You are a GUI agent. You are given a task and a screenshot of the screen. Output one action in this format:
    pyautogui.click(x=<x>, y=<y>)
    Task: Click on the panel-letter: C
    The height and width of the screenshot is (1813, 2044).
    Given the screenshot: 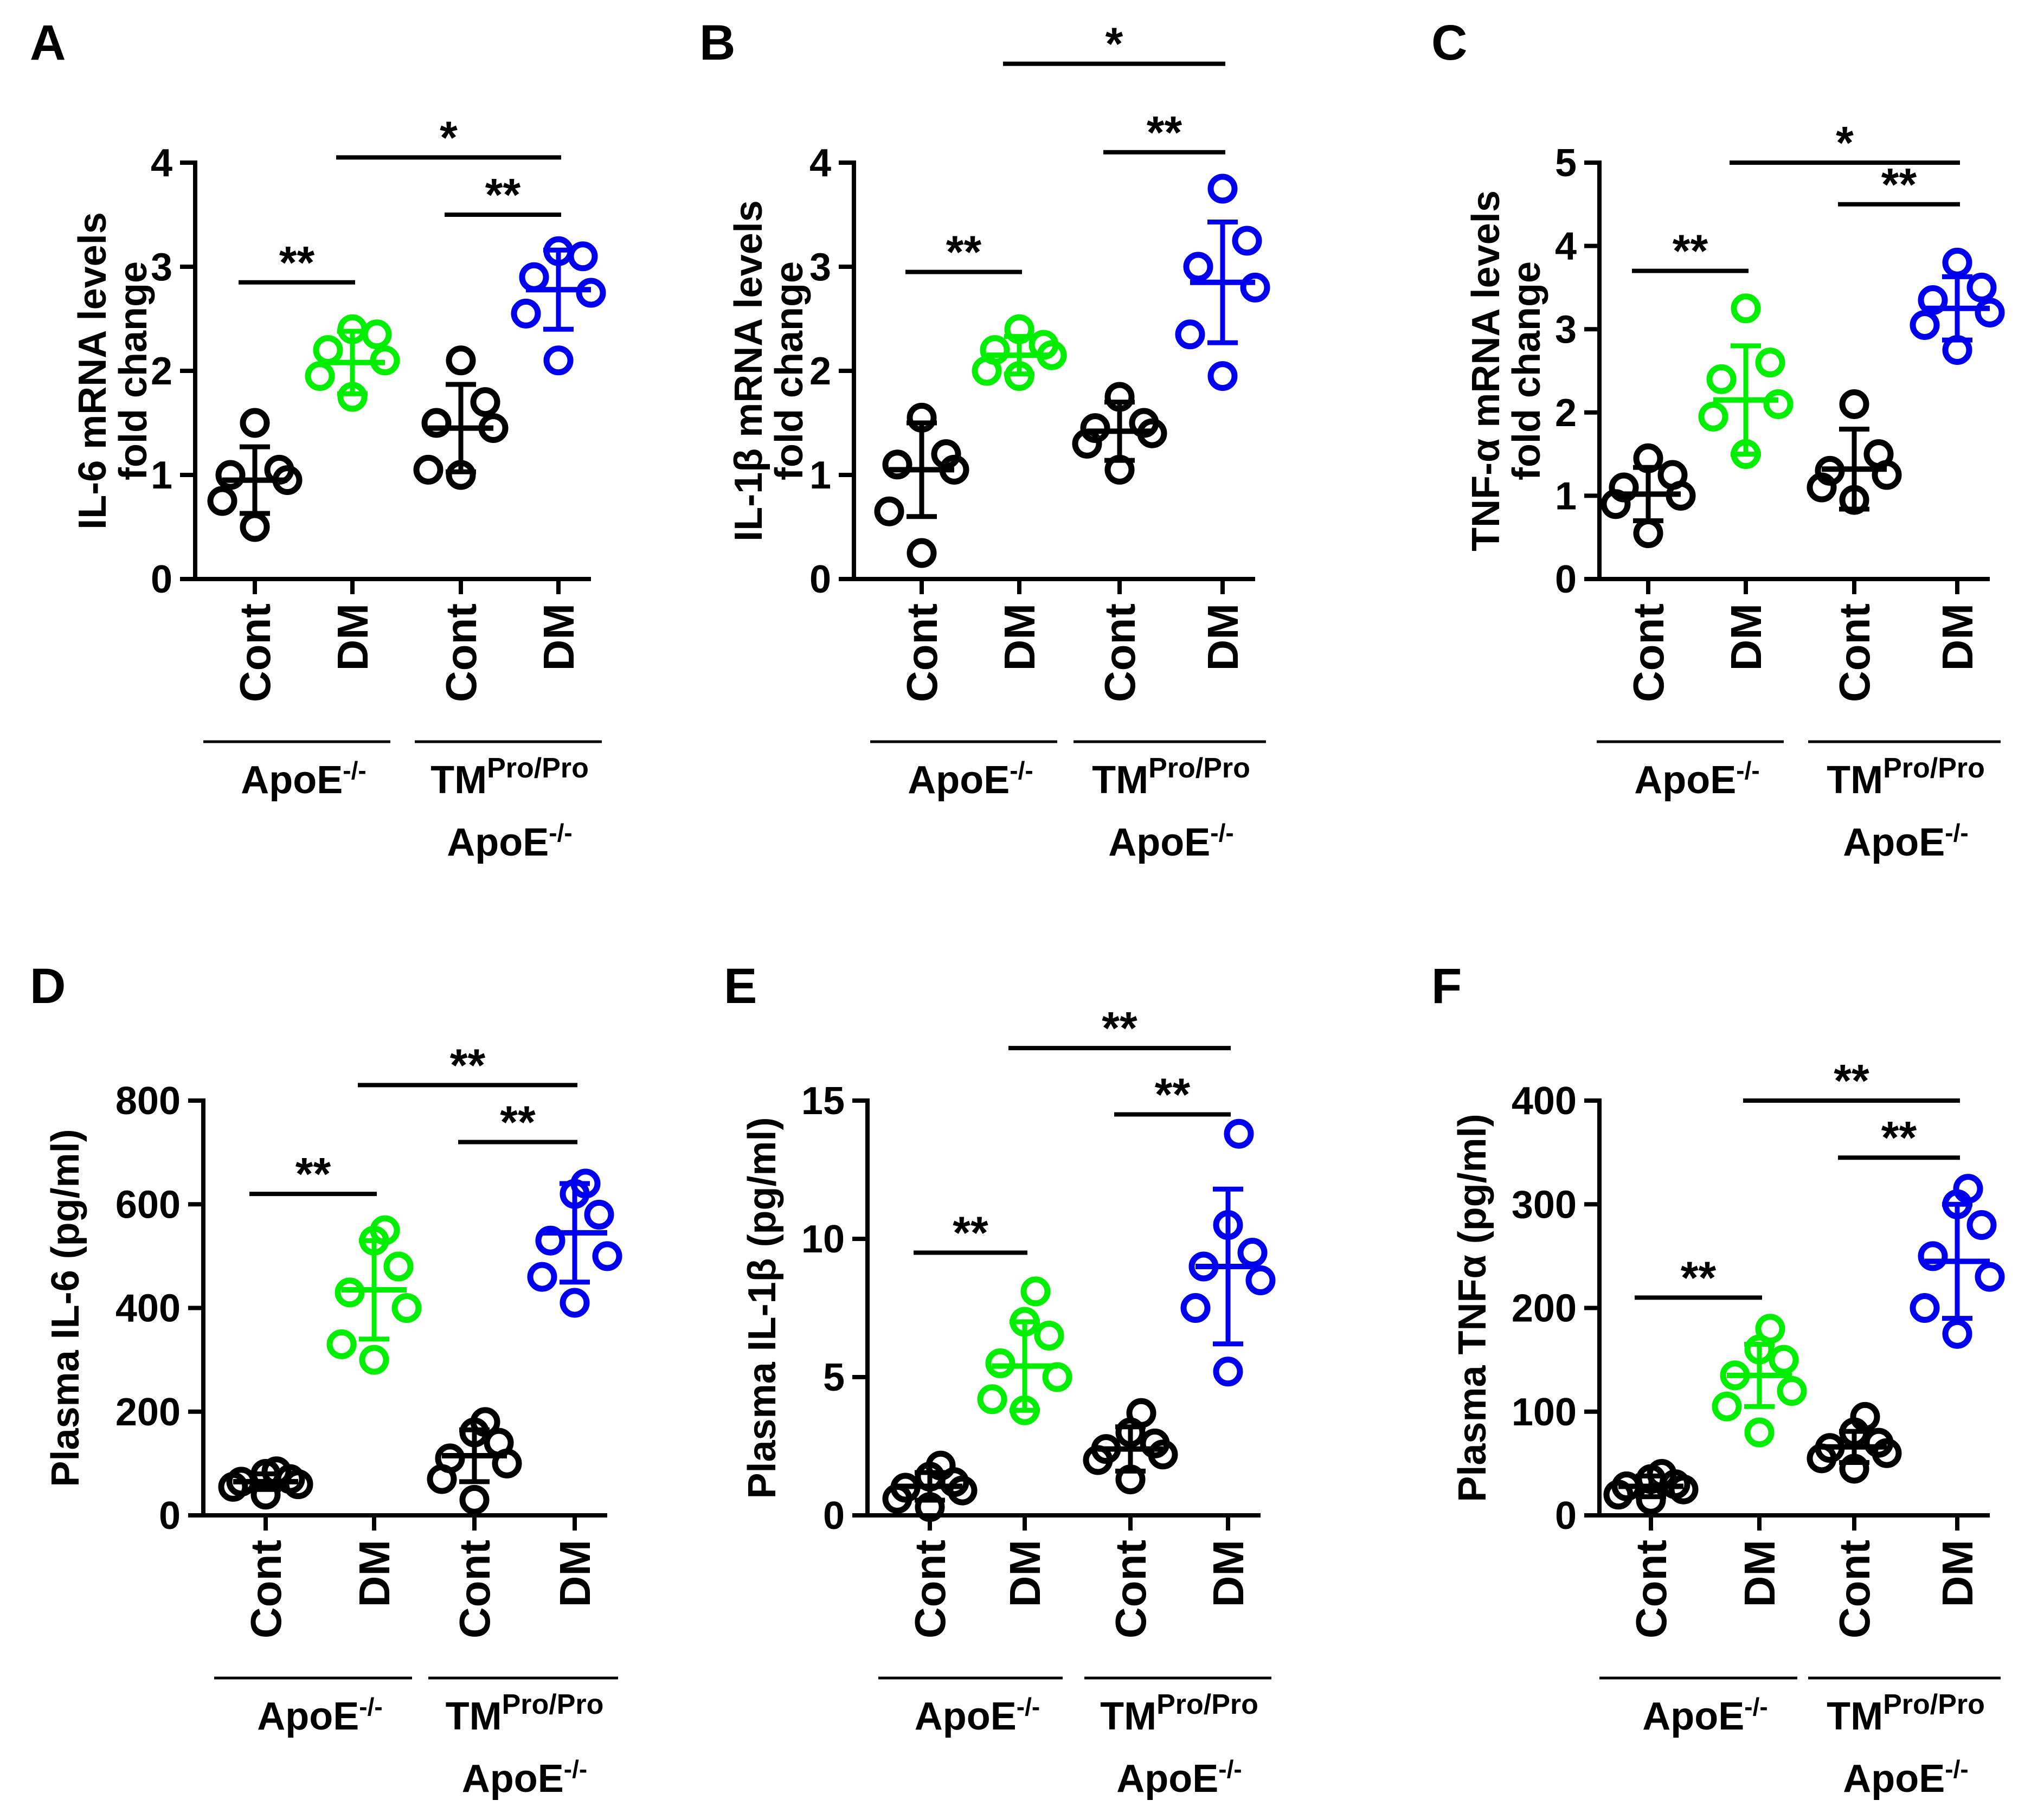 What is the action you would take?
    pyautogui.click(x=1449, y=42)
    